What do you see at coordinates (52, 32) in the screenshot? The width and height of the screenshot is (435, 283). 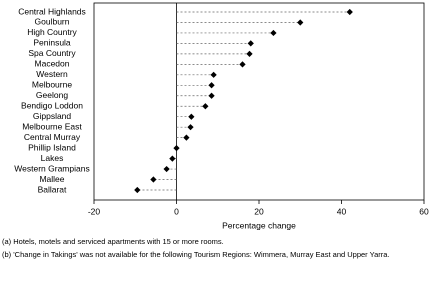 I see `y-tick-label: High Country` at bounding box center [52, 32].